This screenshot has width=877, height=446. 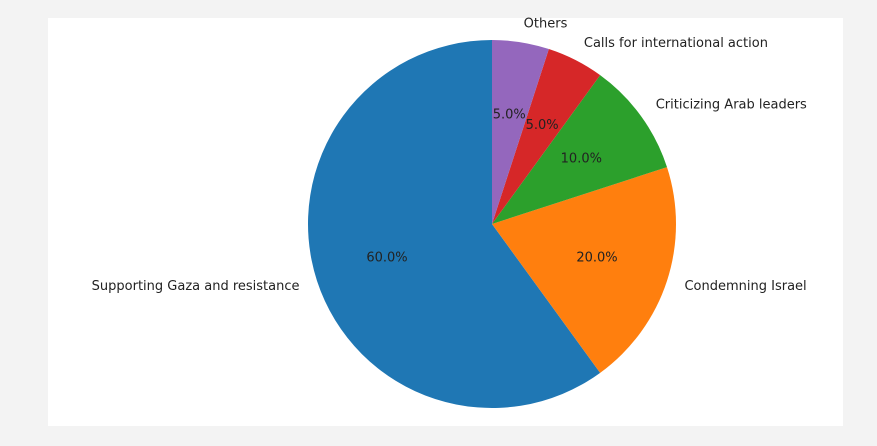 I want to click on pie-slice-criticizing-arab-leaders, so click(x=579, y=150).